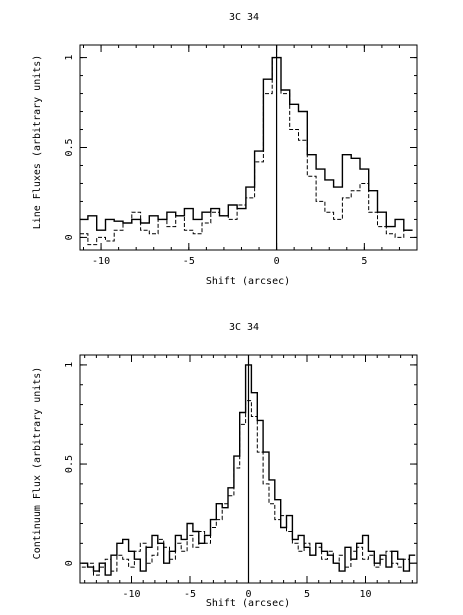  What do you see at coordinates (244, 327) in the screenshot?
I see `continuum-flux-title: 3C 34` at bounding box center [244, 327].